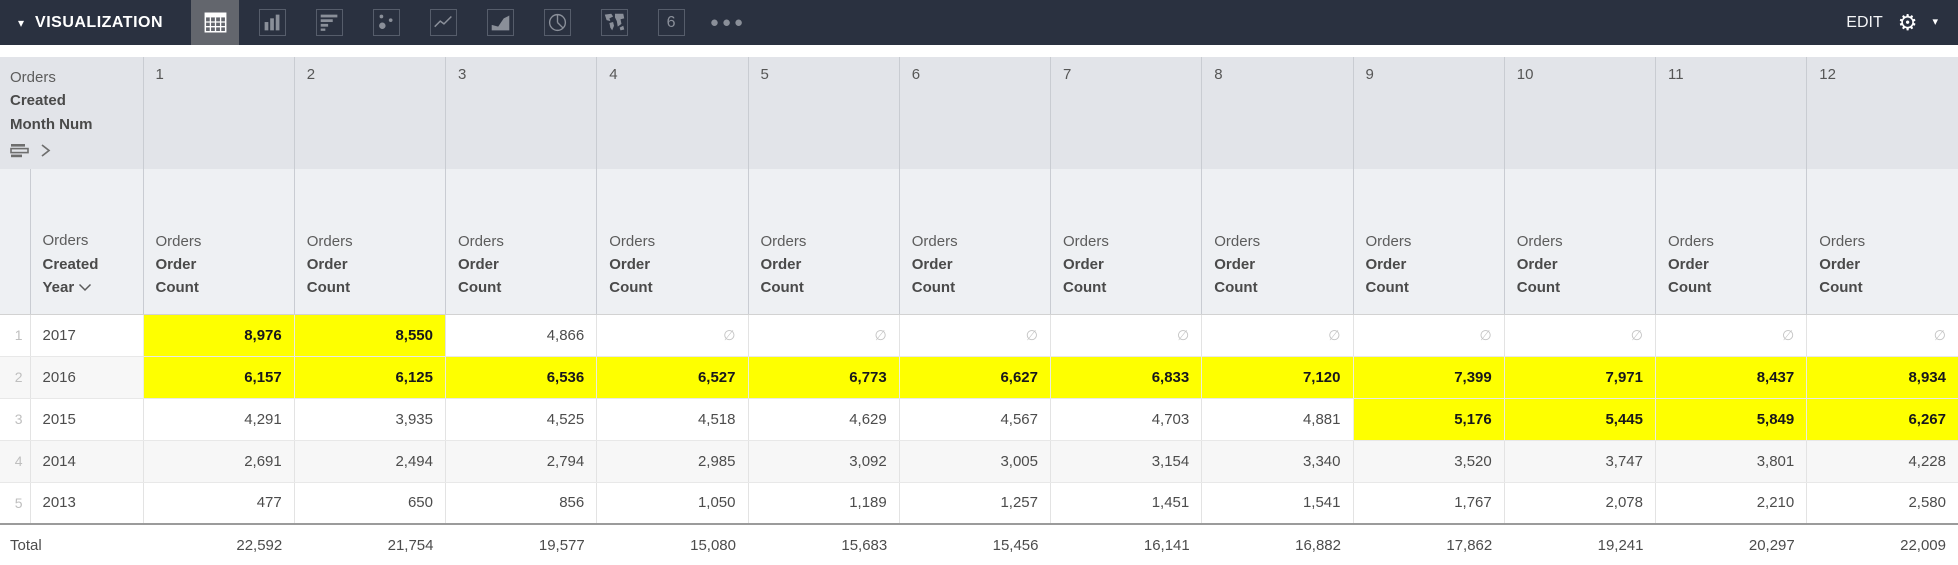  What do you see at coordinates (1864, 22) in the screenshot?
I see `edit-button: EDIT` at bounding box center [1864, 22].